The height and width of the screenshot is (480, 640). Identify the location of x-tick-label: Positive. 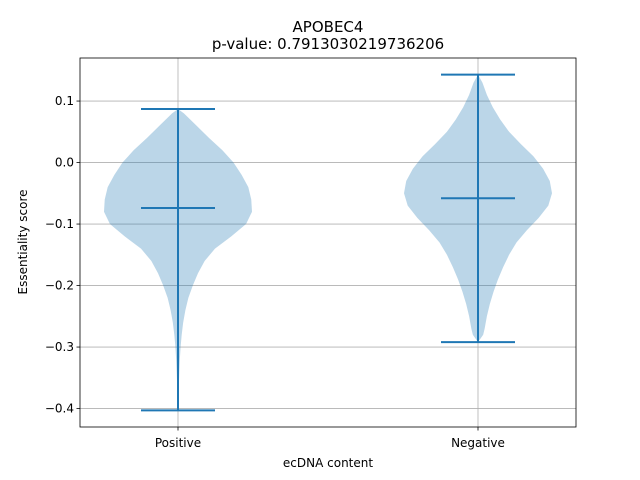
(178, 443).